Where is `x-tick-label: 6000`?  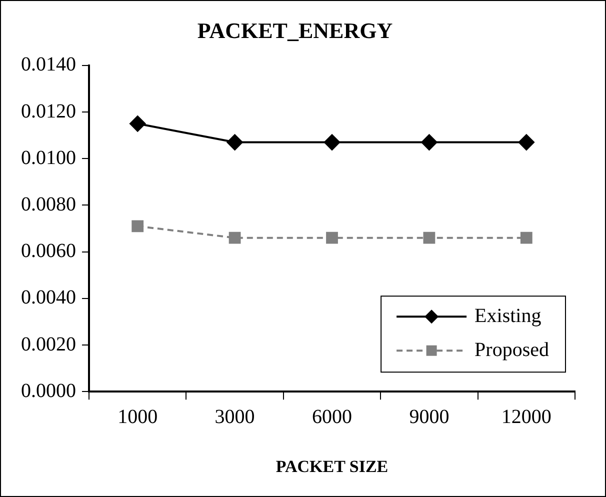 x-tick-label: 6000 is located at coordinates (332, 417).